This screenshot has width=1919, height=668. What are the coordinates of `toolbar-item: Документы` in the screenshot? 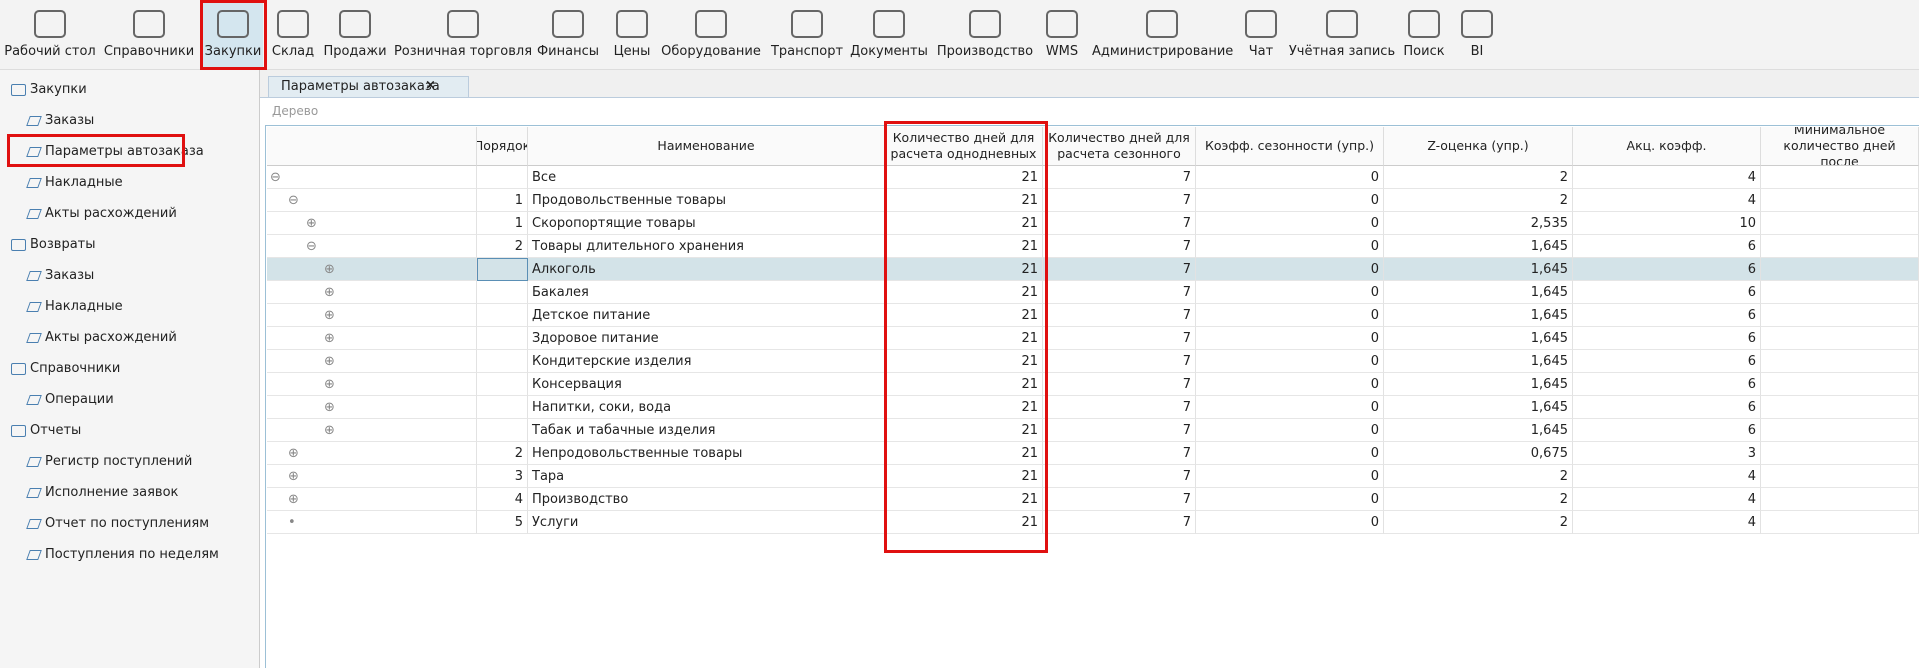 It's located at (889, 51).